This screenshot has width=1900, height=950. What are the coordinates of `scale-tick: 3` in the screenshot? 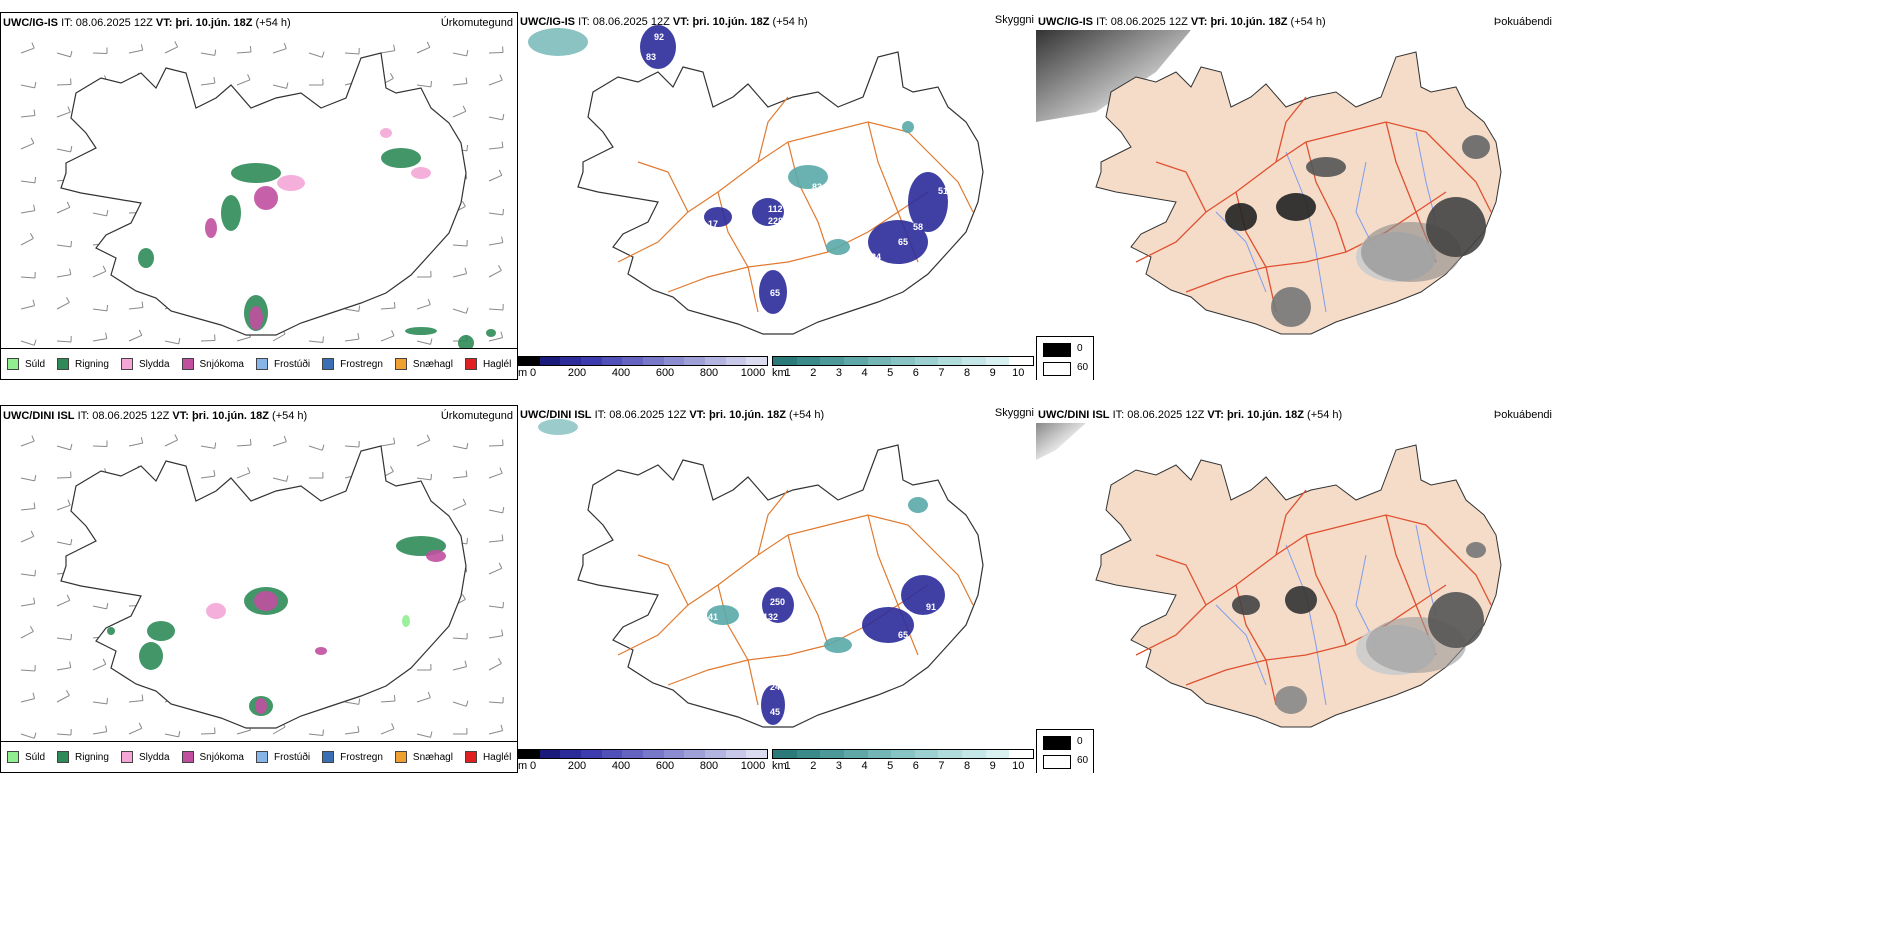 It's located at (839, 766).